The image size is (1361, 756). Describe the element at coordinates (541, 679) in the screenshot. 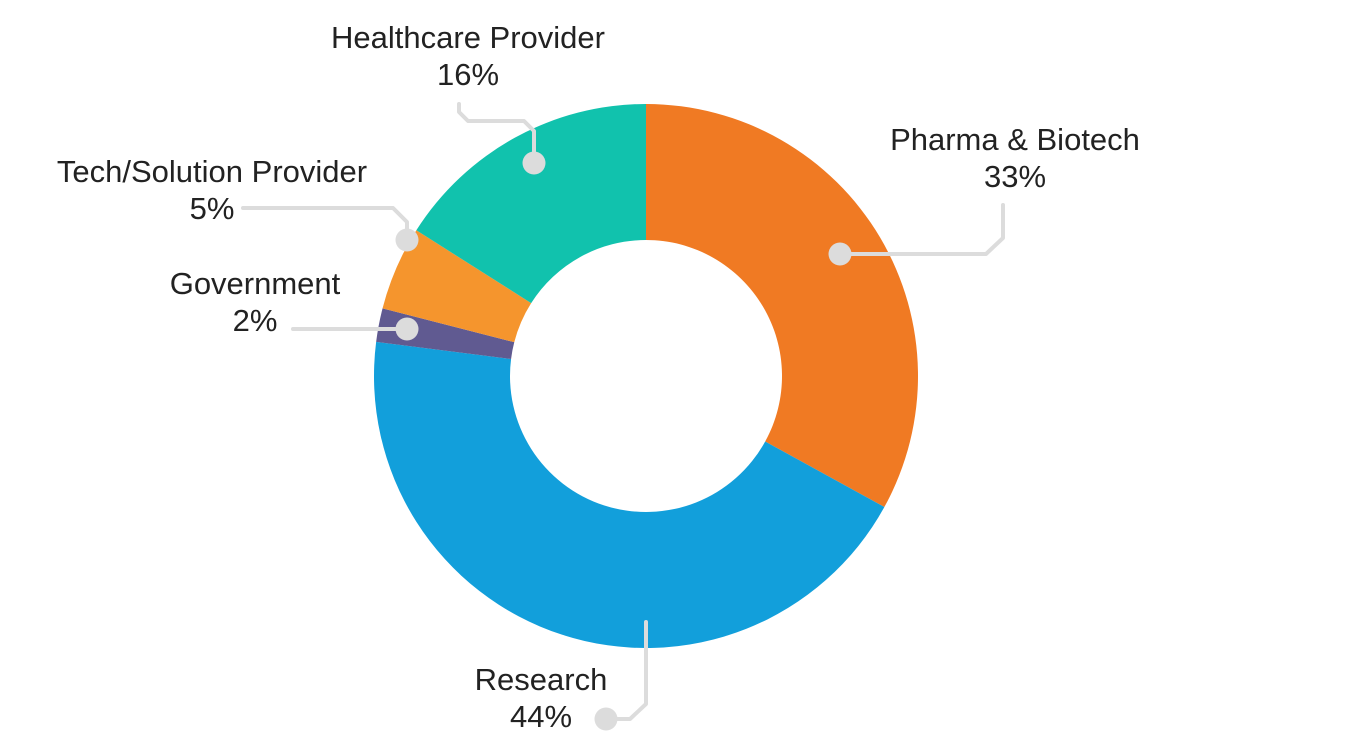

I see `slice-label: Research` at that location.